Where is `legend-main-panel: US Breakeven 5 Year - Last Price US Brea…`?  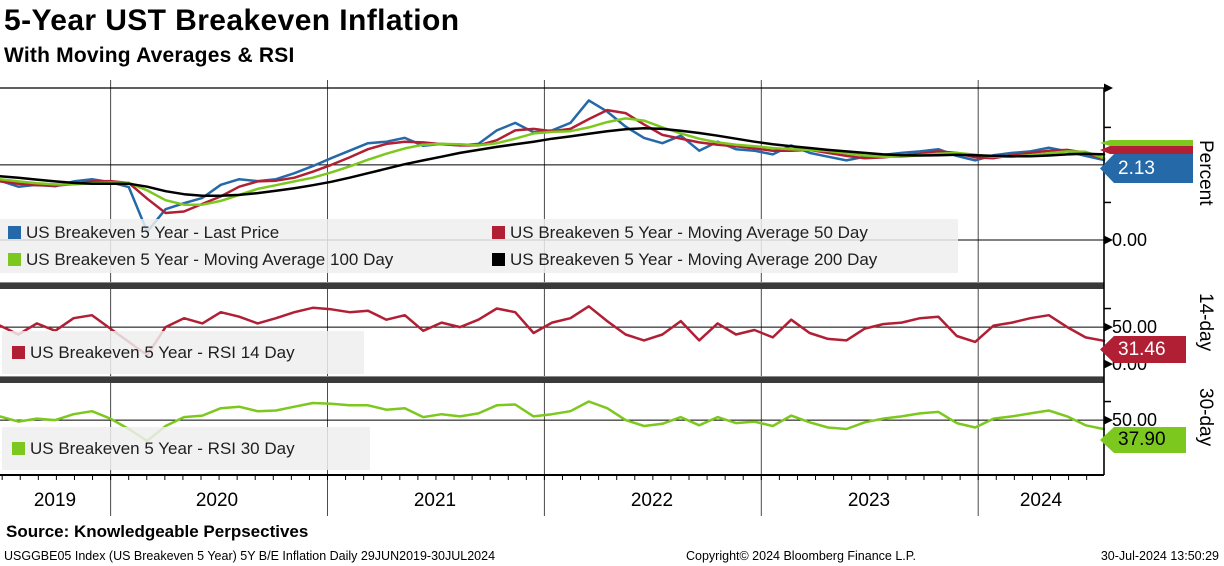 legend-main-panel: US Breakeven 5 Year - Last Price US Brea… is located at coordinates (479, 246).